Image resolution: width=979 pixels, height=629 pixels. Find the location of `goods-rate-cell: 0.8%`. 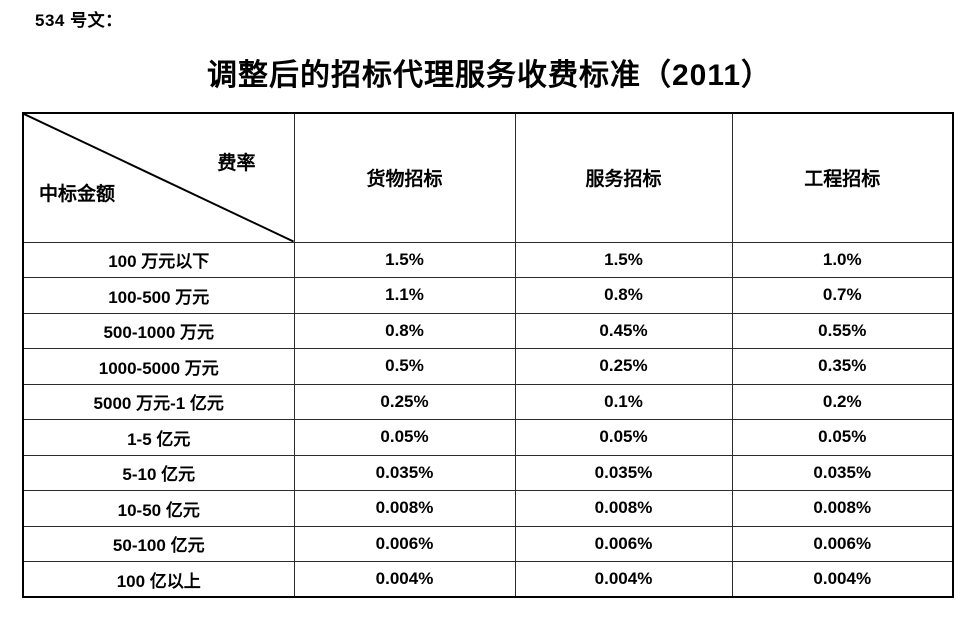

goods-rate-cell: 0.8% is located at coordinates (404, 330).